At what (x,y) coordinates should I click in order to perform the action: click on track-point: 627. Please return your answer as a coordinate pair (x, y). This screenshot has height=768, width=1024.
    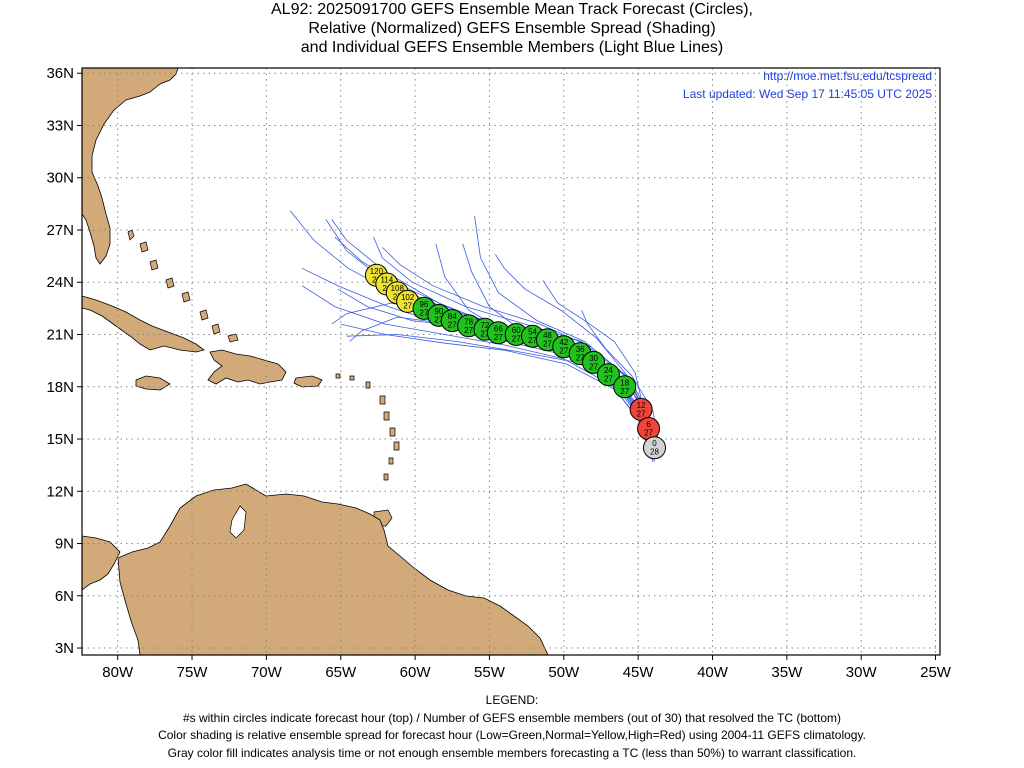
    Looking at the image, I should click on (649, 429).